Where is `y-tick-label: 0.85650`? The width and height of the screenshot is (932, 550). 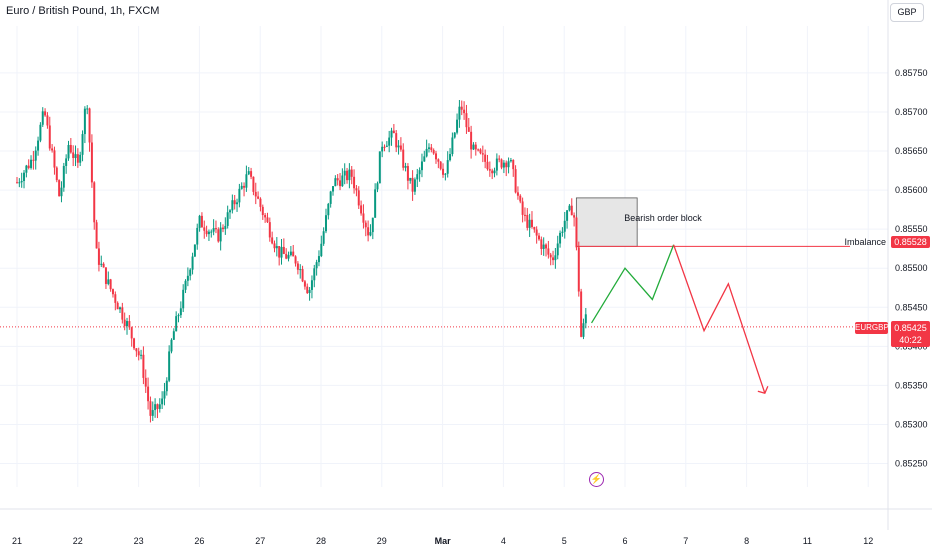
y-tick-label: 0.85650 is located at coordinates (911, 151).